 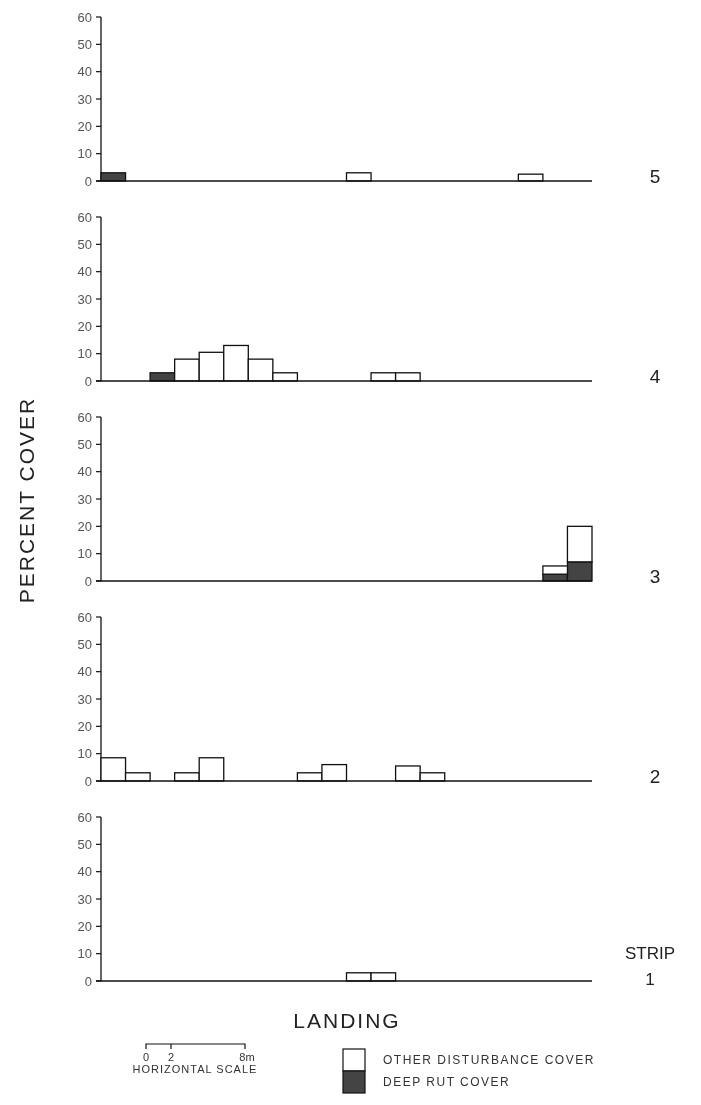 What do you see at coordinates (650, 979) in the screenshot?
I see `text: 1` at bounding box center [650, 979].